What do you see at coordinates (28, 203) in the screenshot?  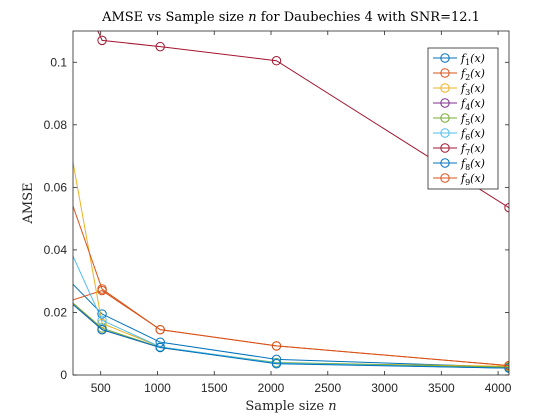 I see `y-axis-label: AMSE` at bounding box center [28, 203].